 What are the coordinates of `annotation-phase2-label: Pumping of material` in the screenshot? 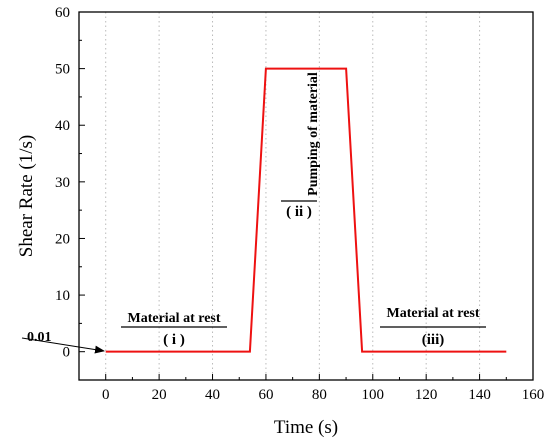 It's located at (313, 134).